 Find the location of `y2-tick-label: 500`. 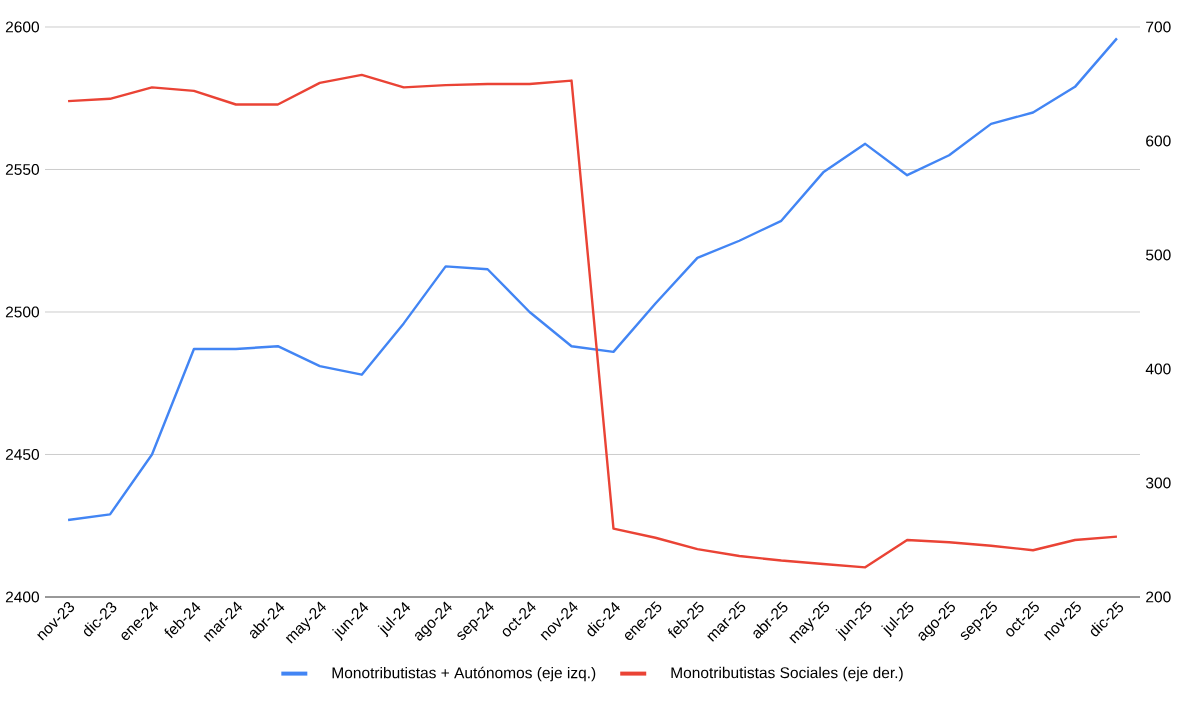

y2-tick-label: 500 is located at coordinates (1158, 255).